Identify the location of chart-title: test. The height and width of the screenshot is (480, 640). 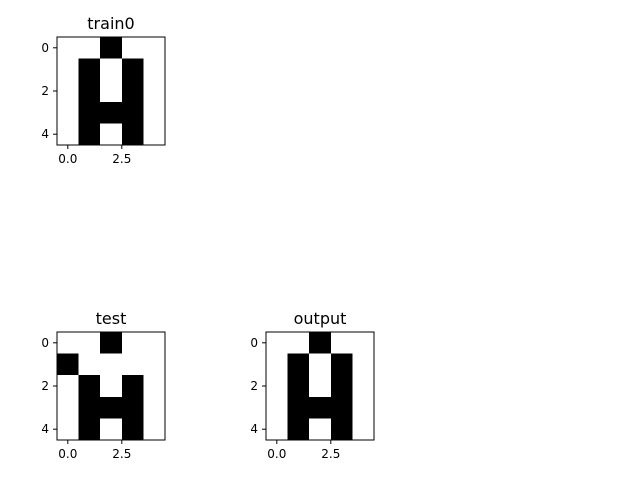
(111, 318).